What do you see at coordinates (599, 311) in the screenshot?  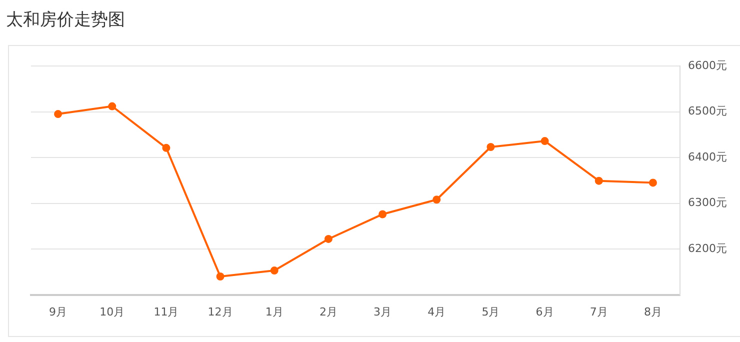 I see `x-tick-label: 7月` at bounding box center [599, 311].